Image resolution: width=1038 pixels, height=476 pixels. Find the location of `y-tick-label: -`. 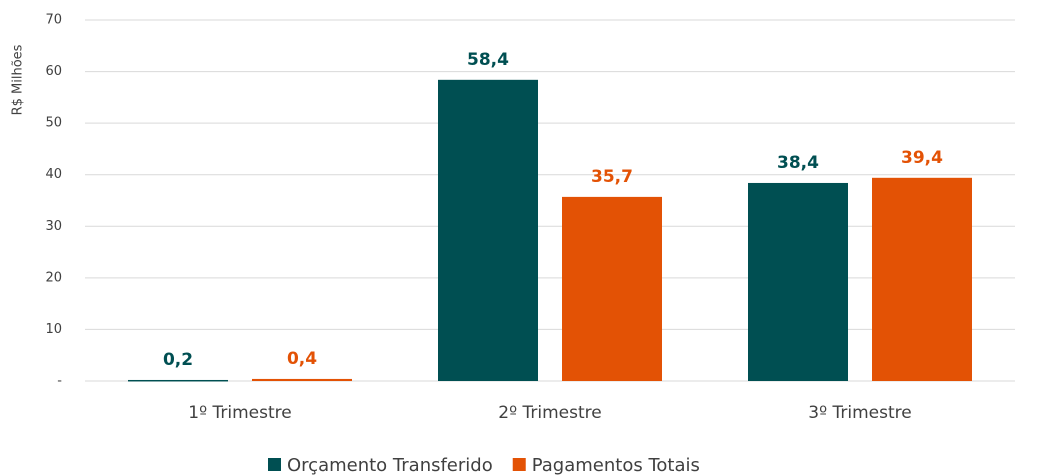

y-tick-label: - is located at coordinates (59, 381).